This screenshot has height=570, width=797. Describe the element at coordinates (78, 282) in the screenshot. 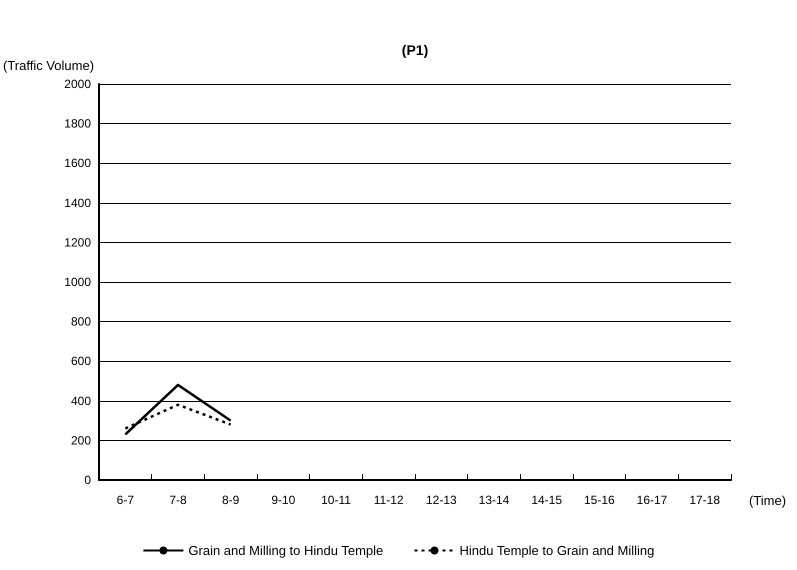

I see `y-tick-label: 1000` at that location.